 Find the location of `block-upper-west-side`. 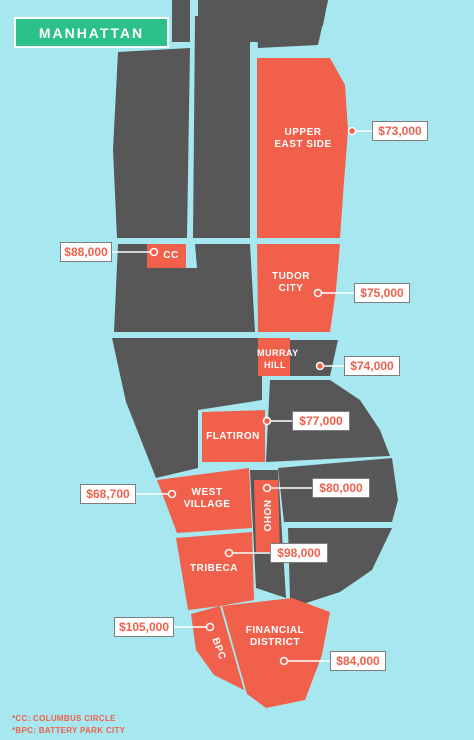

block-upper-west-side is located at coordinates (151, 143).